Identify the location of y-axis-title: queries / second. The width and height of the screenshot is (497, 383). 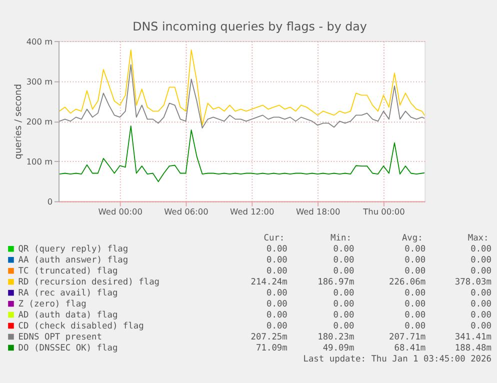
(19, 122).